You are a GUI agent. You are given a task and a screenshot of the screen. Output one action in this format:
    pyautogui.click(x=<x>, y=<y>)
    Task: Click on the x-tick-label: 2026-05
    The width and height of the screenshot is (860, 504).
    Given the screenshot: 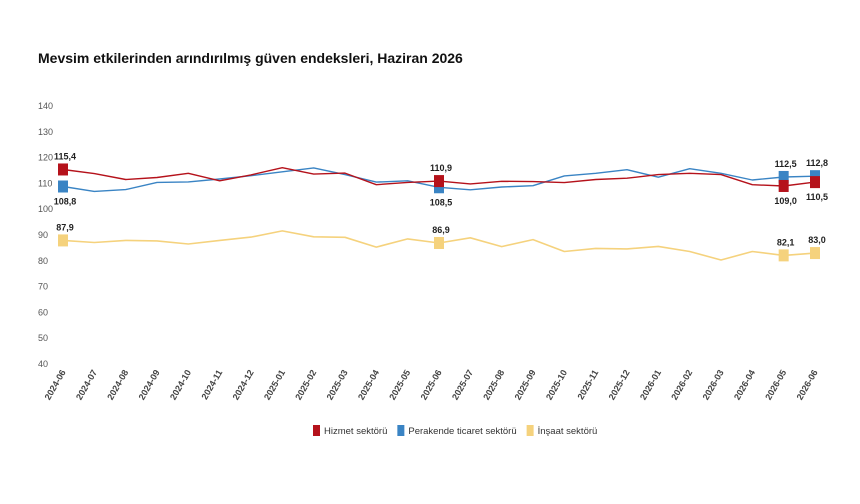 What is the action you would take?
    pyautogui.click(x=775, y=385)
    